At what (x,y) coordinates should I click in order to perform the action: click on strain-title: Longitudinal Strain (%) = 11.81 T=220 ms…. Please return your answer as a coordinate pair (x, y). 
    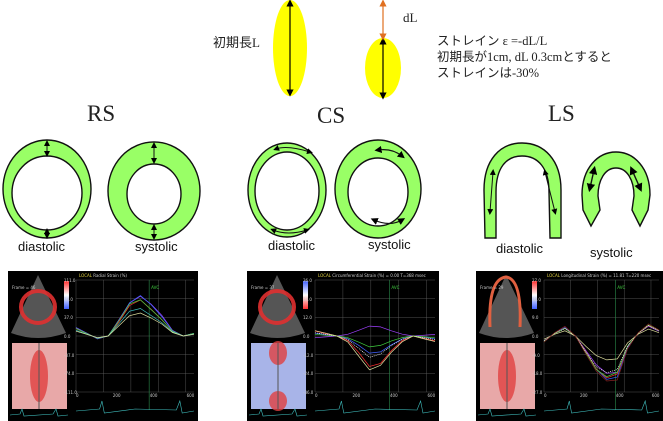
    Looking at the image, I should click on (606, 275).